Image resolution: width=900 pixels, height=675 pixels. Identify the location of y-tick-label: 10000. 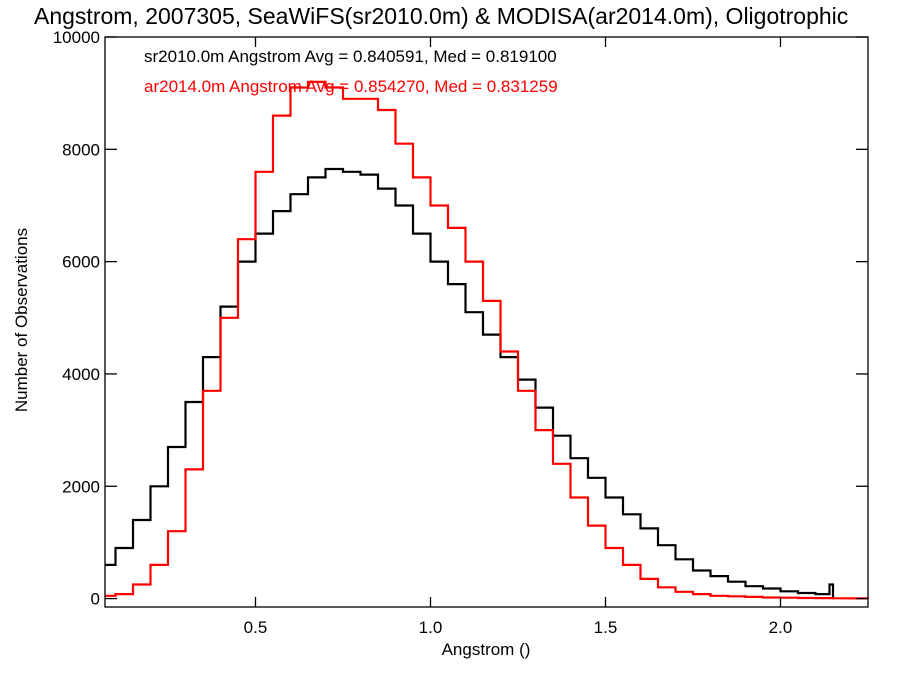
(76, 37).